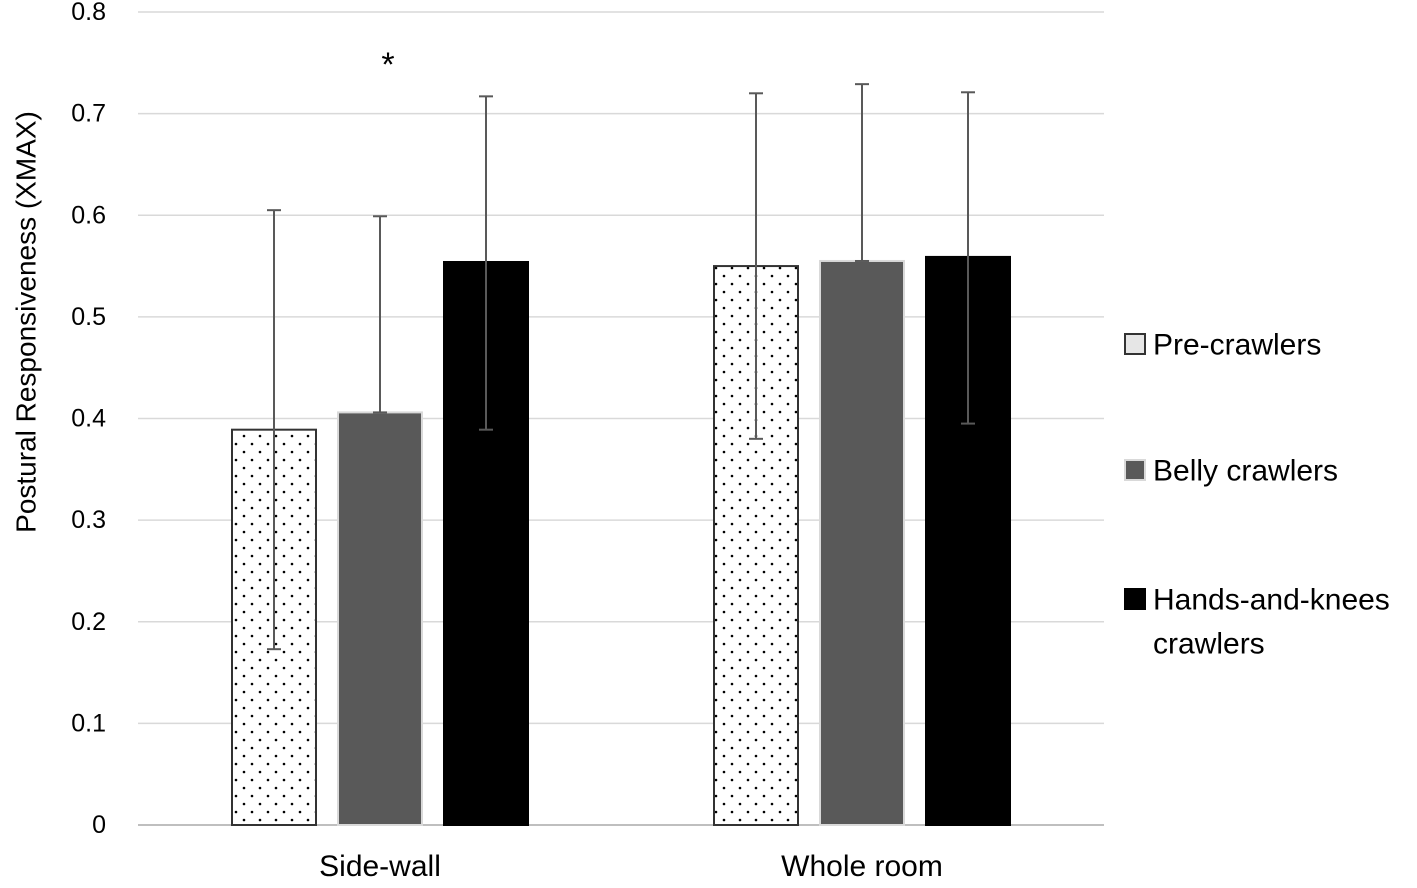  Describe the element at coordinates (1245, 471) in the screenshot. I see `legend-label: Belly crawlers` at that location.